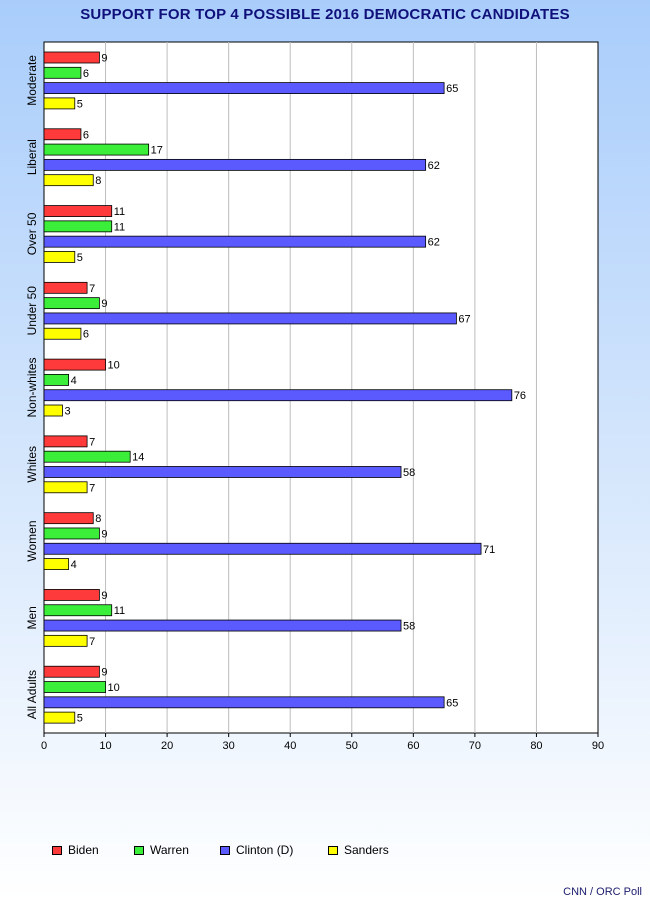  What do you see at coordinates (32, 617) in the screenshot?
I see `category-label: Men` at bounding box center [32, 617].